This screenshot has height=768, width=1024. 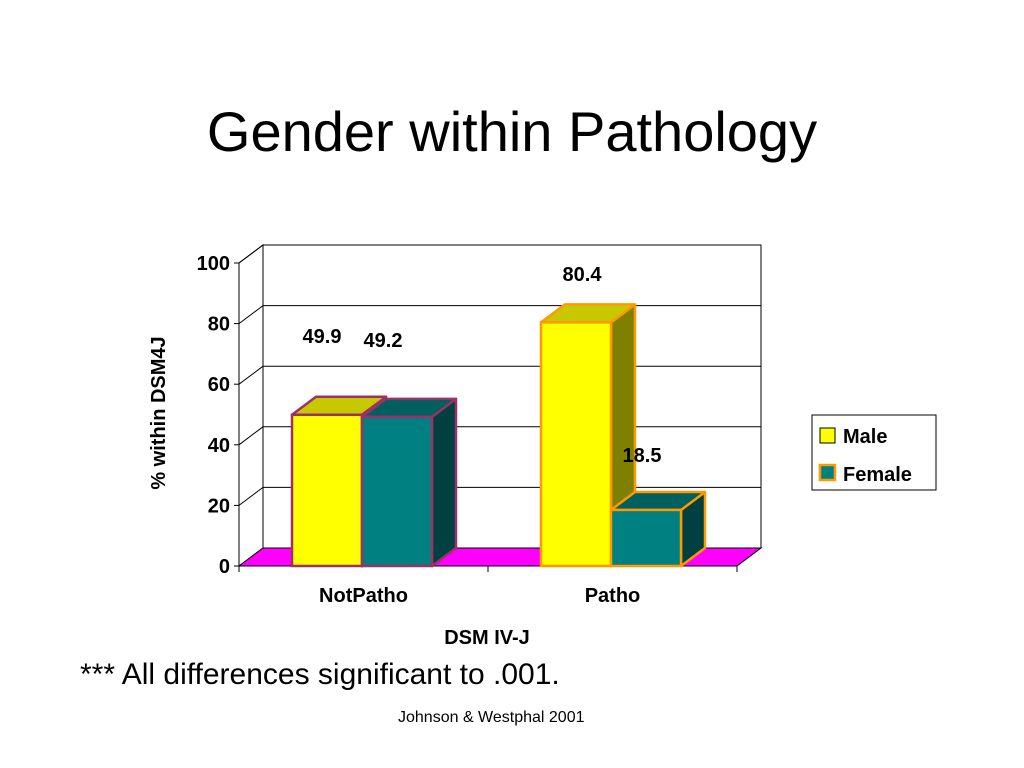 What do you see at coordinates (583, 275) in the screenshot?
I see `data-label-male-patho: 80.4` at bounding box center [583, 275].